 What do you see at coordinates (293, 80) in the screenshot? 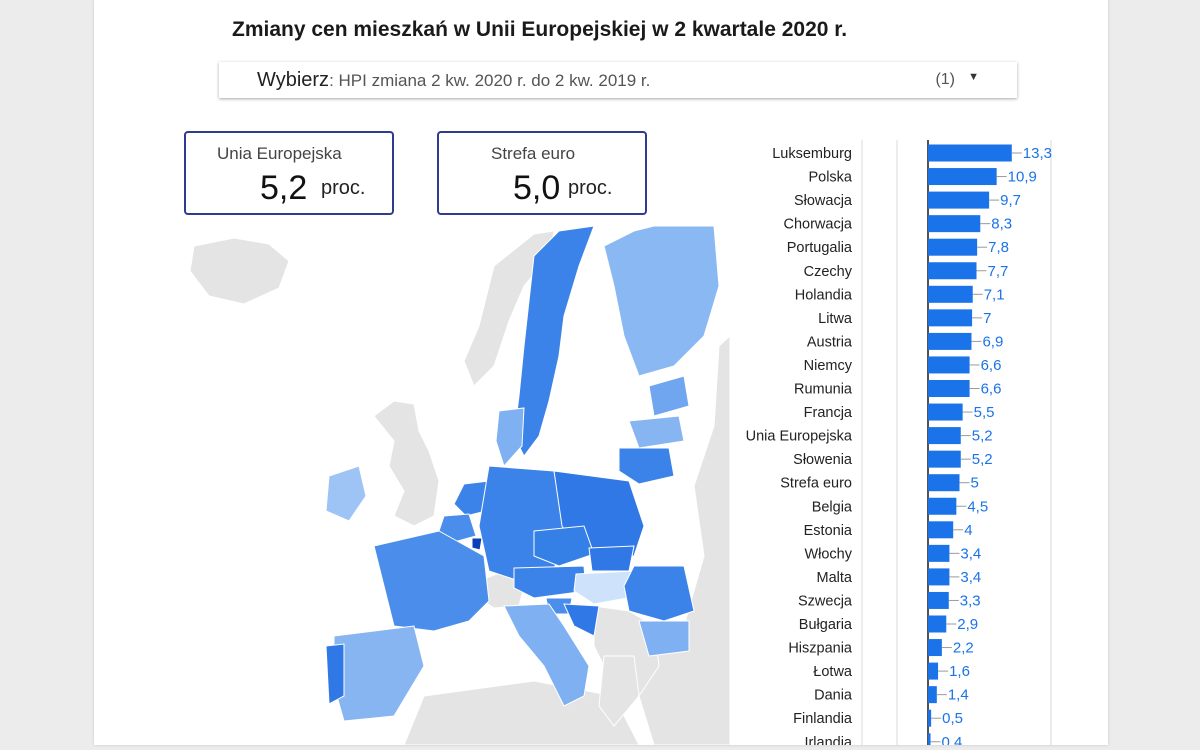
I see `selector-label: Wybierz` at bounding box center [293, 80].